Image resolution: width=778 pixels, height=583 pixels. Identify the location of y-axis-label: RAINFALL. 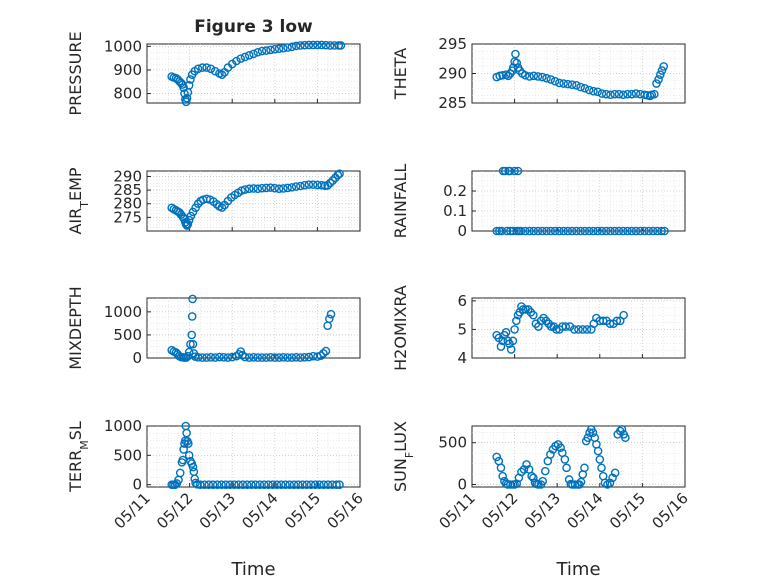
(400, 201).